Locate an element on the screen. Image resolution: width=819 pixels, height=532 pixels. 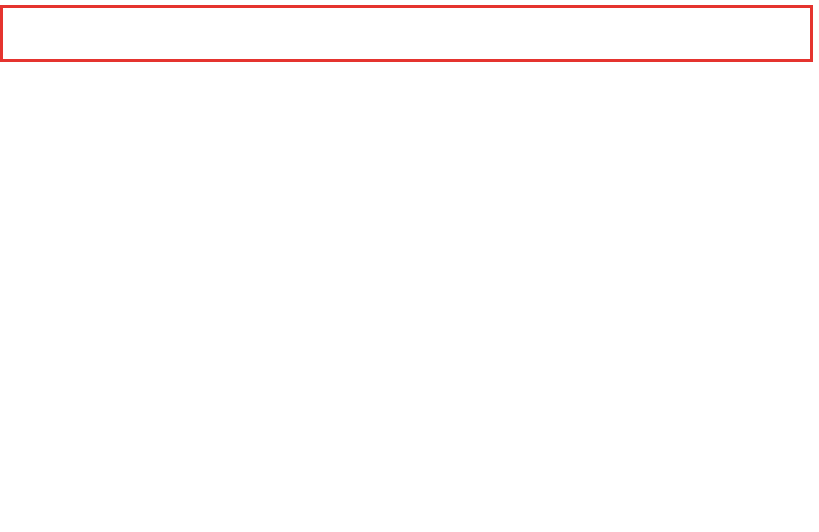
highlight-box is located at coordinates (406, 33).